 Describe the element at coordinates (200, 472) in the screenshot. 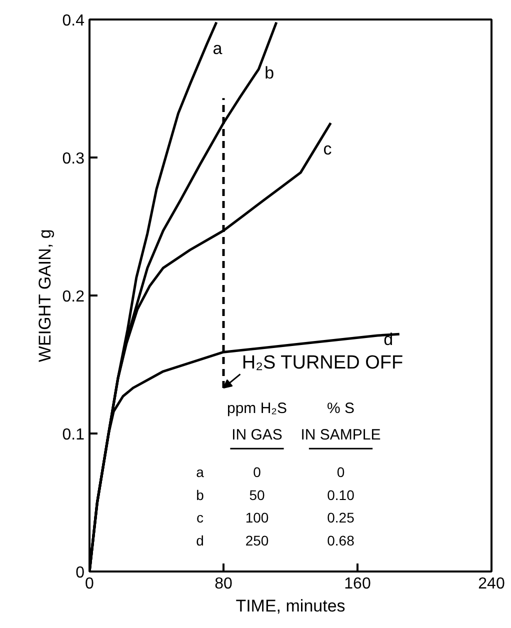

I see `annotation: a` at that location.